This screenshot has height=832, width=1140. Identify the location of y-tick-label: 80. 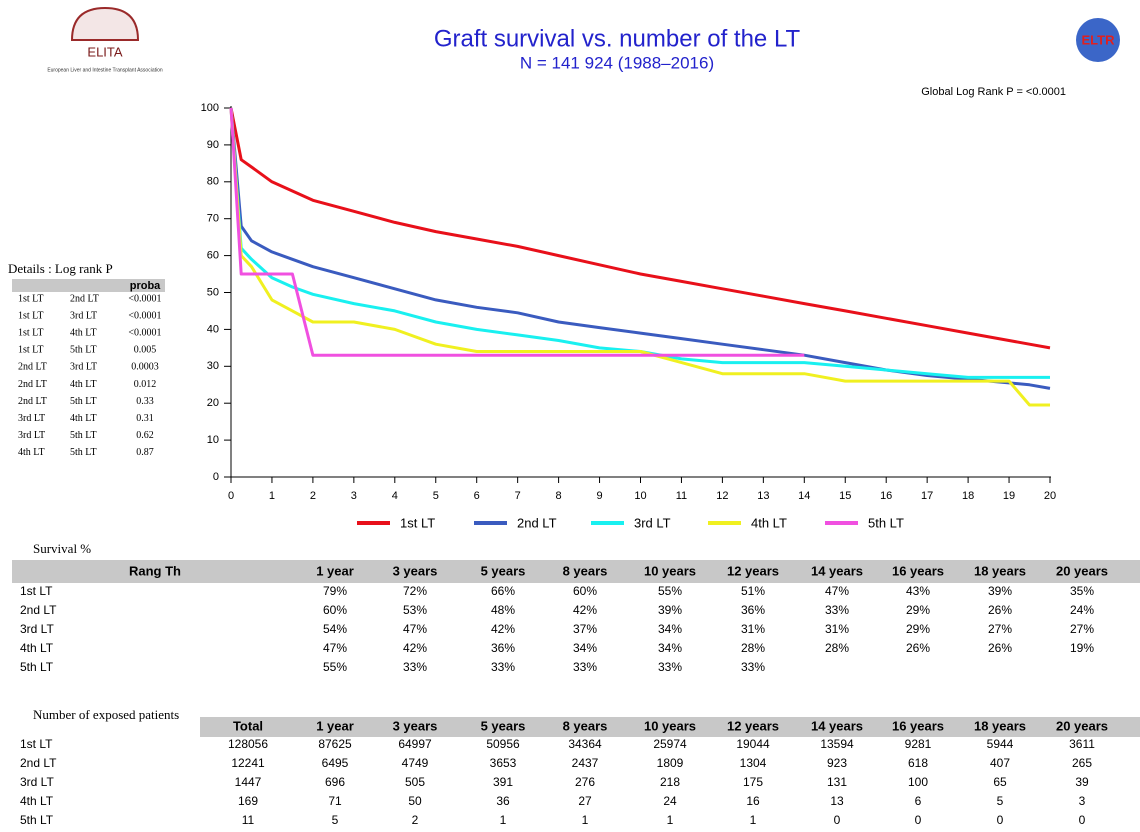
(213, 182).